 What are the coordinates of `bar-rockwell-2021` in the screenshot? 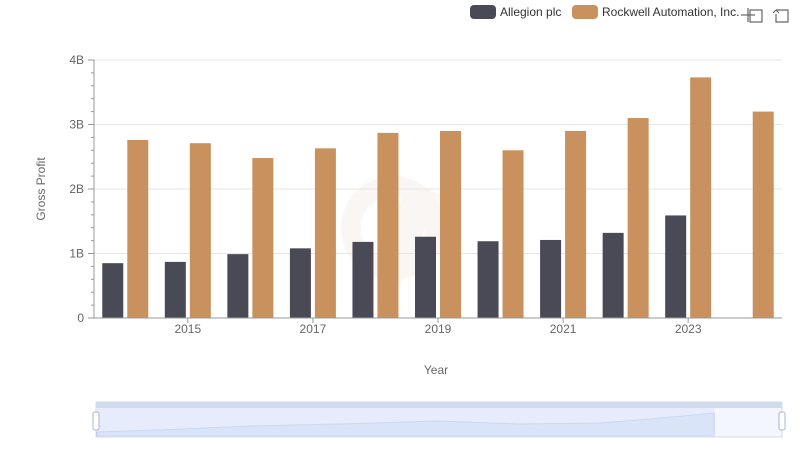 It's located at (576, 224).